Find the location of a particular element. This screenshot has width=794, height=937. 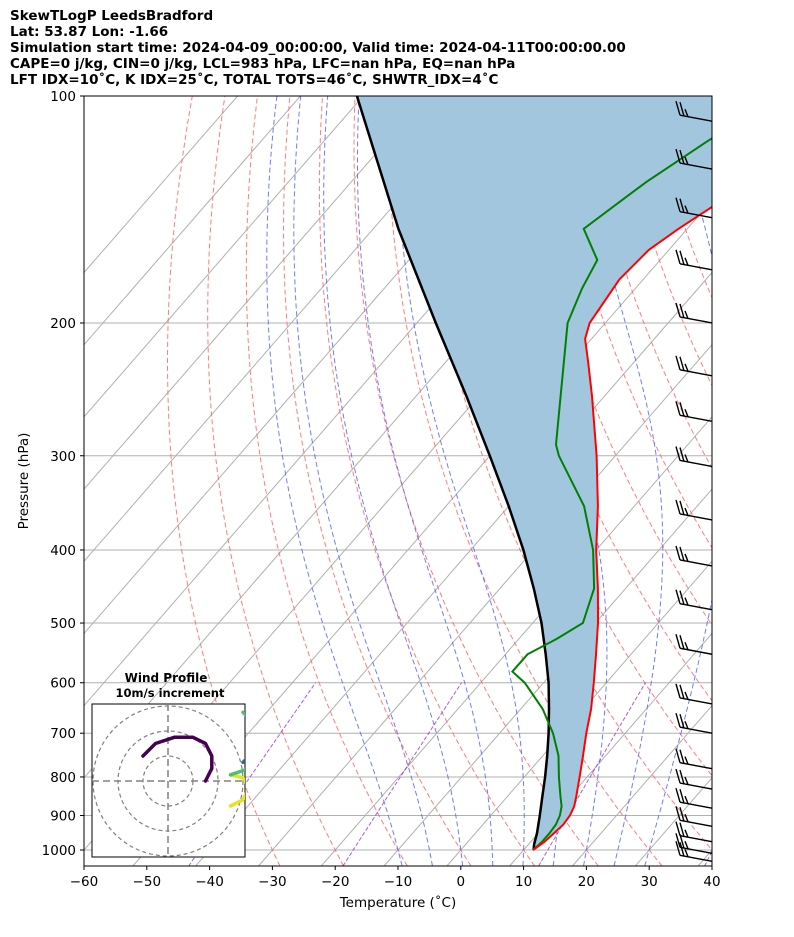

x-tick-label: 40 is located at coordinates (711, 882).